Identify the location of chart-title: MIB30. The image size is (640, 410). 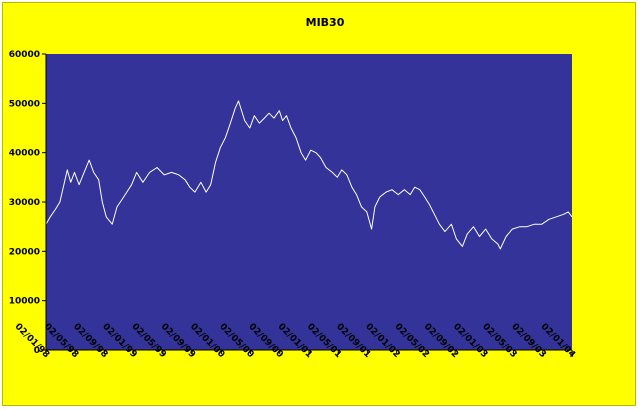
(325, 22).